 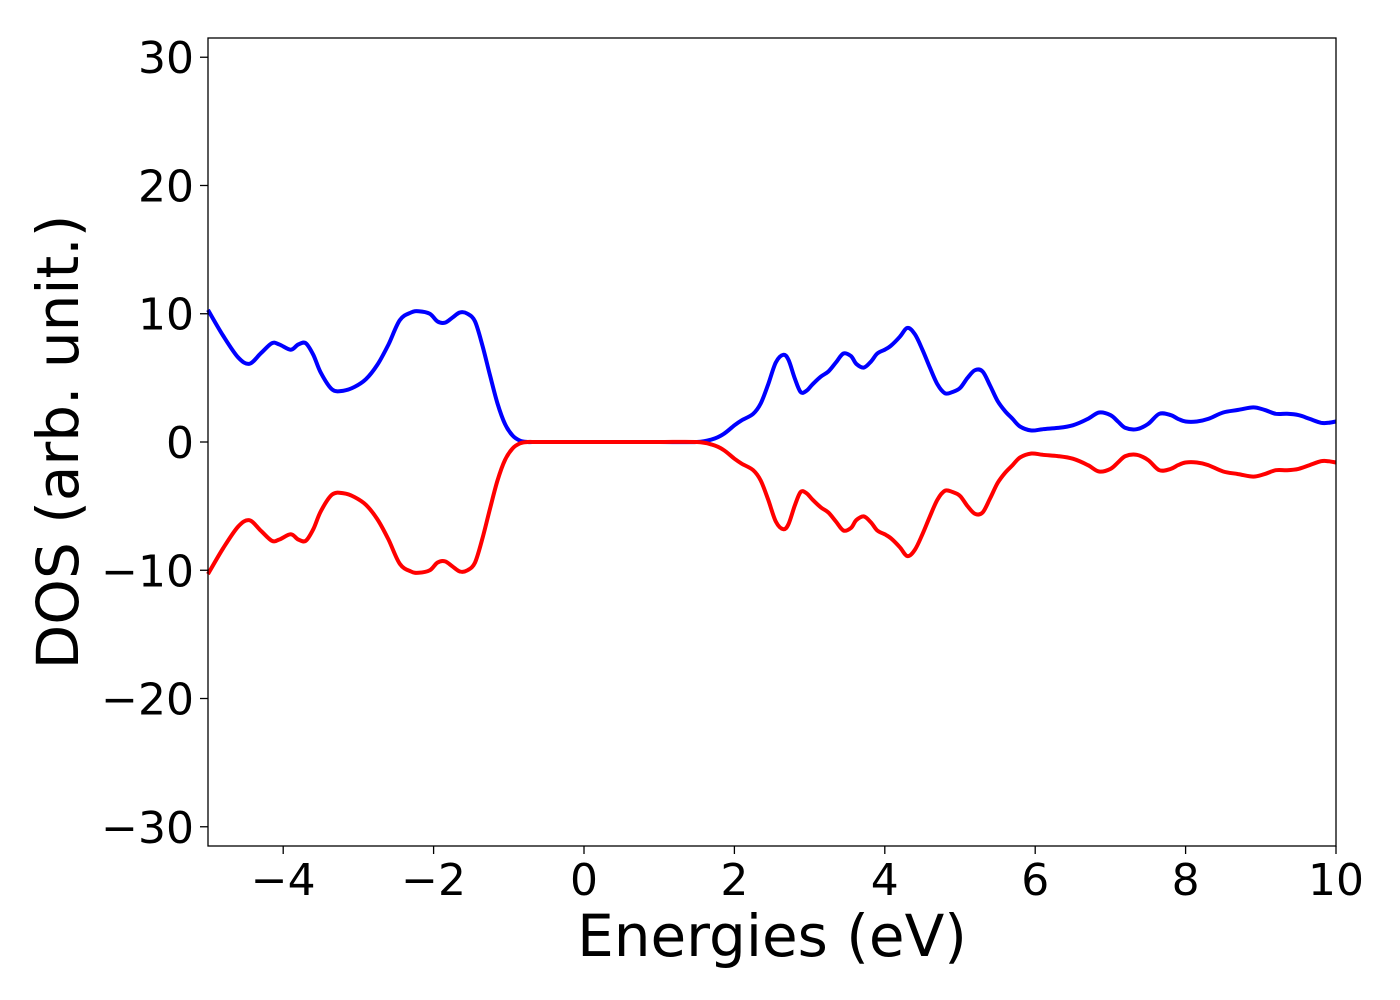 I want to click on y-tick-label: −20, so click(x=147, y=700).